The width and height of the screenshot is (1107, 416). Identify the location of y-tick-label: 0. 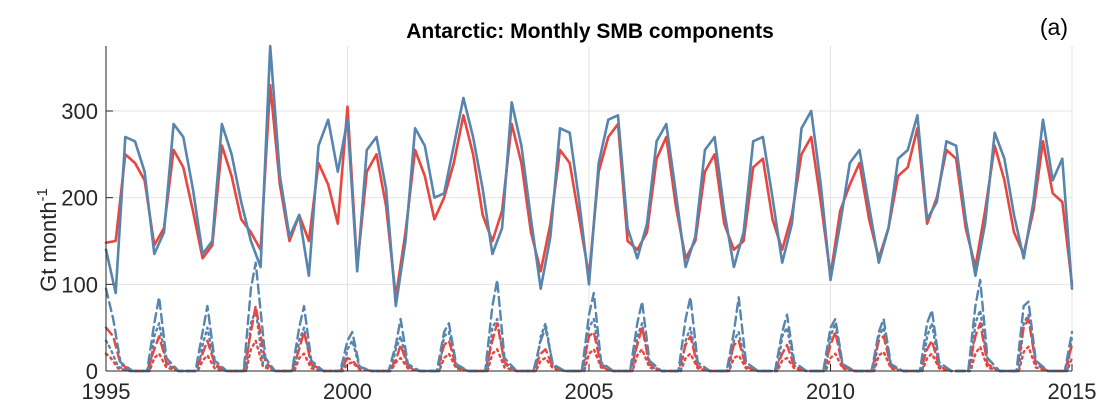
(92, 371).